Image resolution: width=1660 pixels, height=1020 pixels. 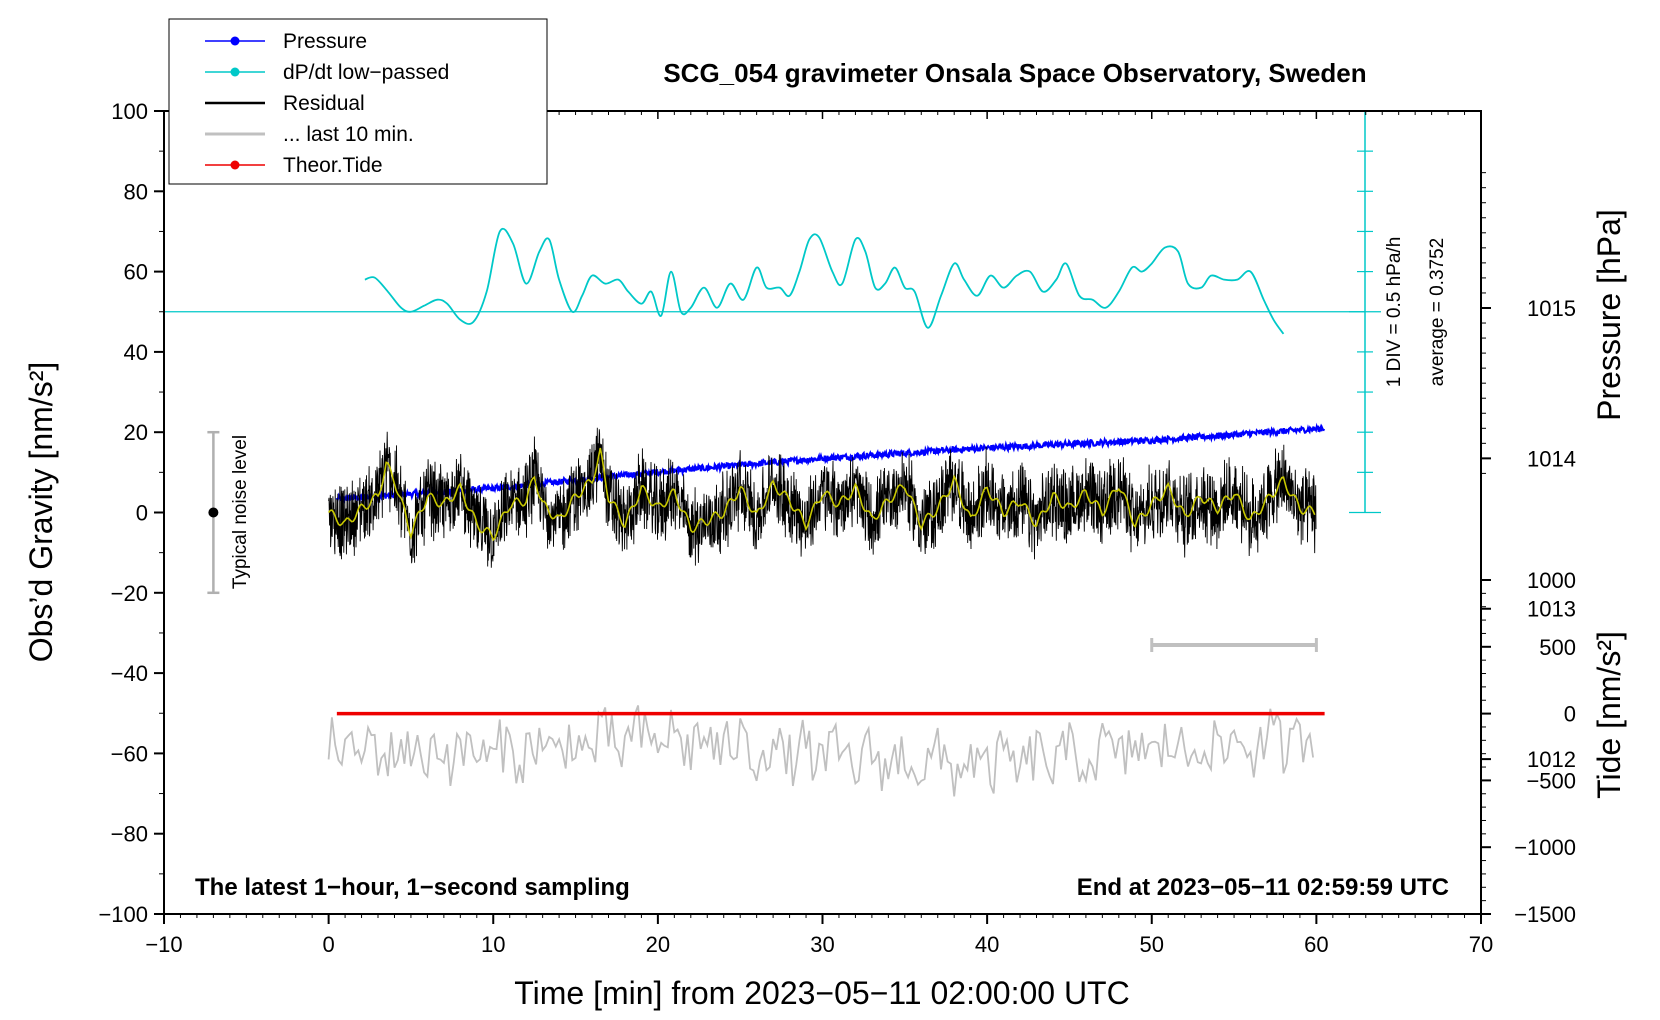 I want to click on last10min-series-line, so click(x=820, y=751).